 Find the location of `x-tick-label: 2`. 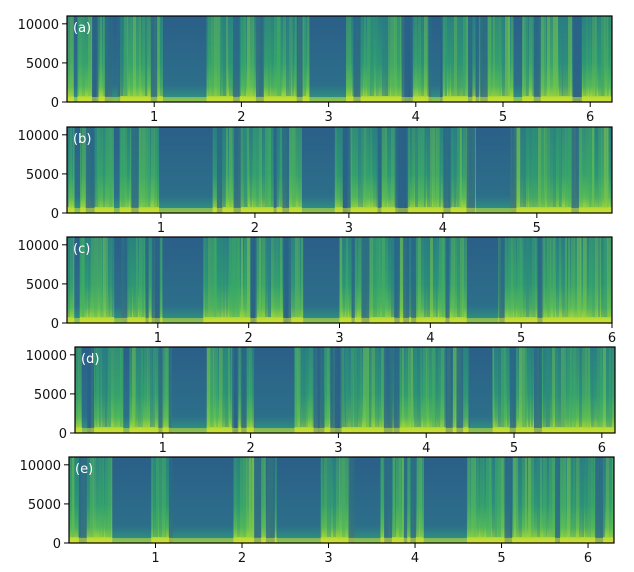

x-tick-label: 2 is located at coordinates (250, 448).